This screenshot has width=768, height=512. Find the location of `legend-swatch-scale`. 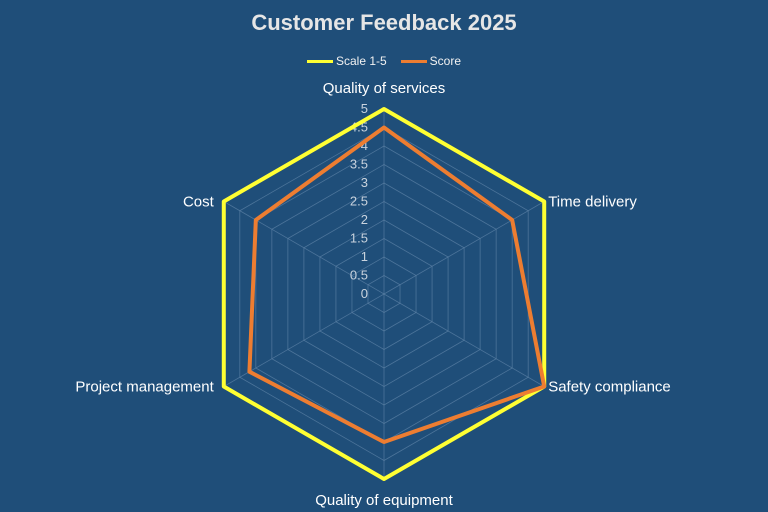

legend-swatch-scale is located at coordinates (319, 61).